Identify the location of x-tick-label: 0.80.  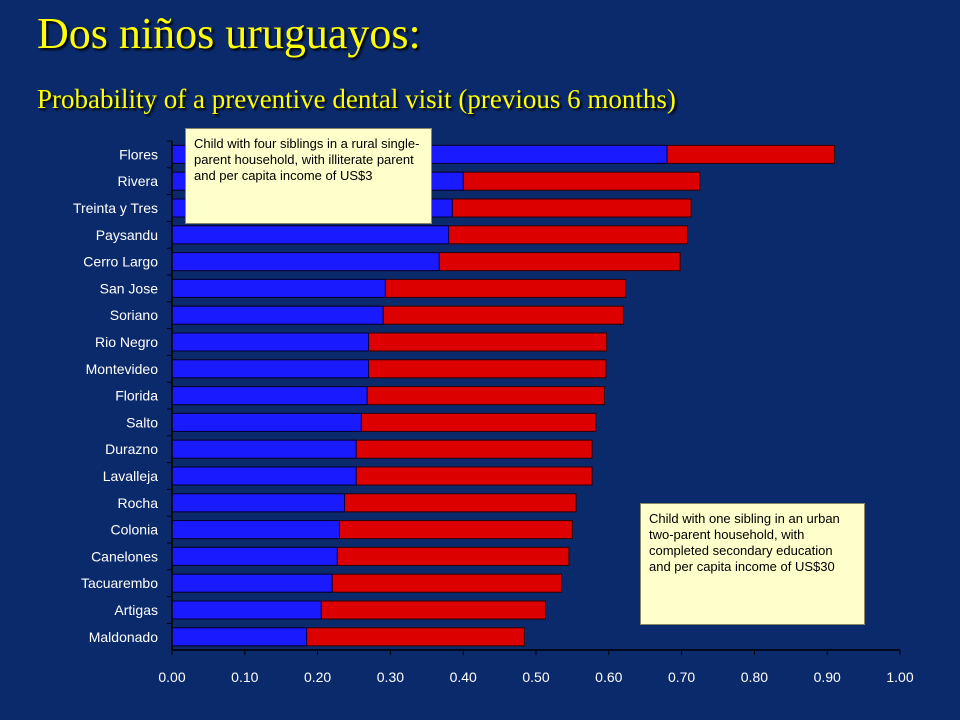
(754, 677).